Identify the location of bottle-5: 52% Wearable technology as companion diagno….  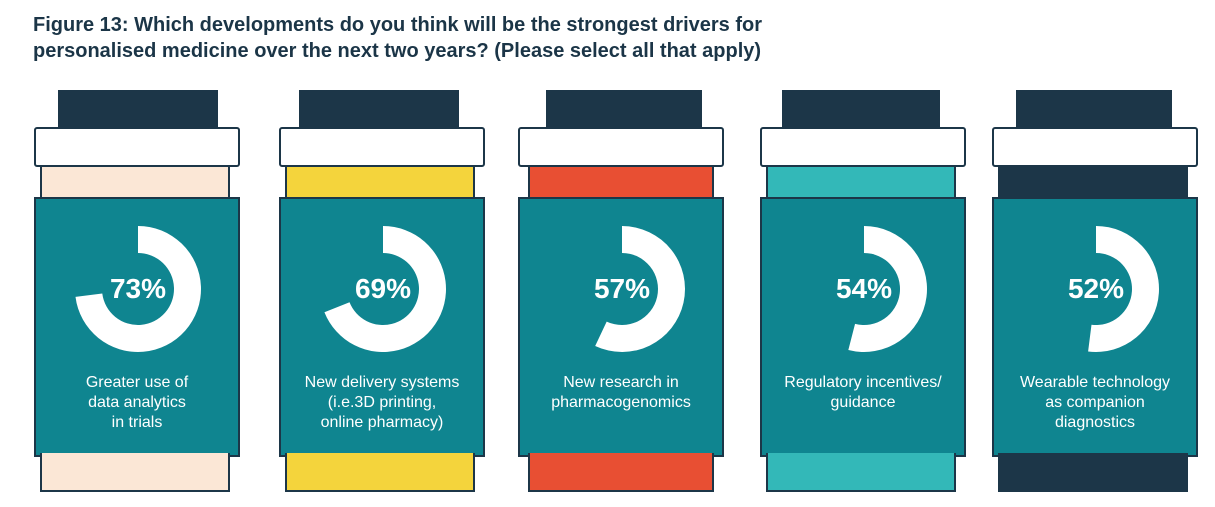
(1095, 292).